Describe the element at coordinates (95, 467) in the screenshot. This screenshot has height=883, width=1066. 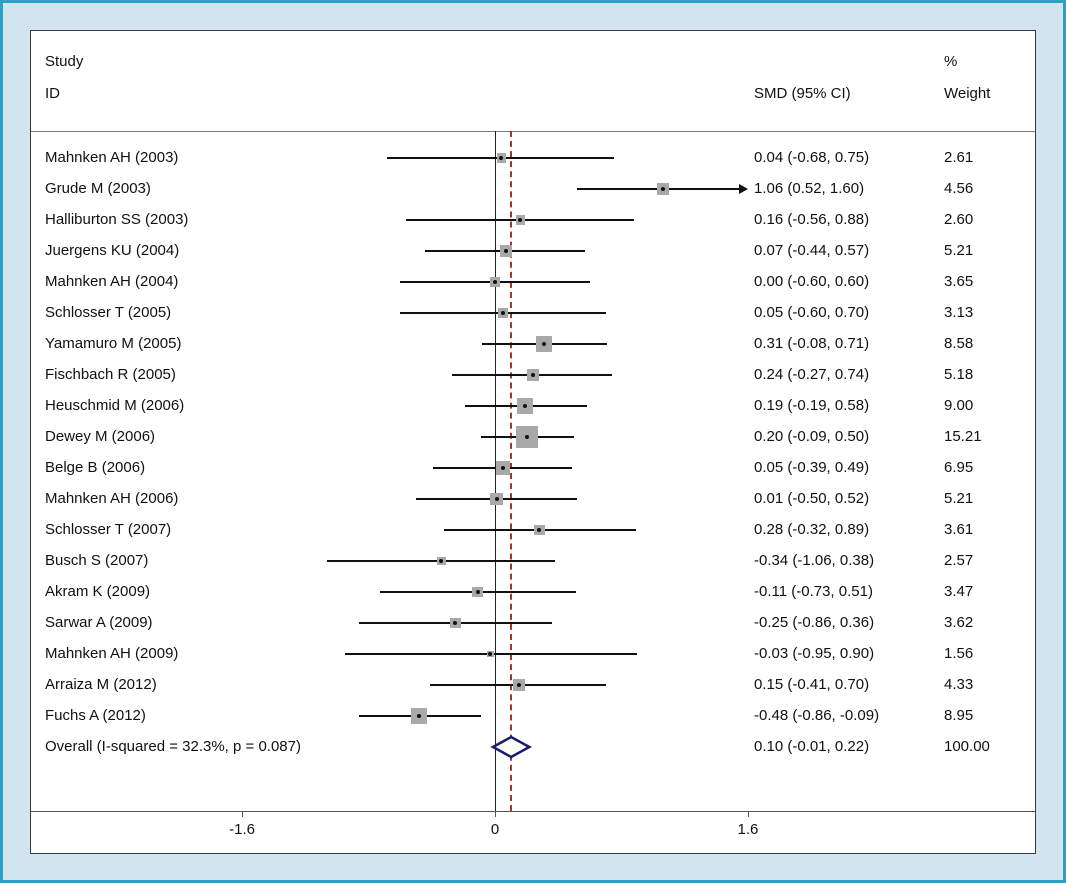
I see `study-label: Belge B (2006)` at that location.